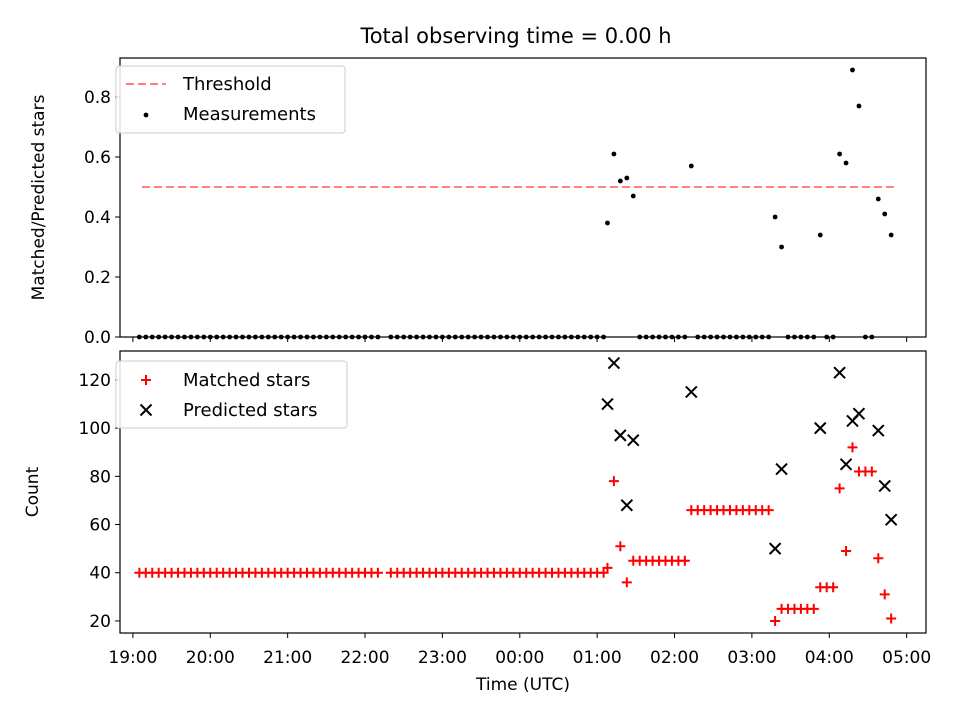 The width and height of the screenshot is (960, 720). What do you see at coordinates (100, 477) in the screenshot?
I see `bottom-y-tick-label: 80` at bounding box center [100, 477].